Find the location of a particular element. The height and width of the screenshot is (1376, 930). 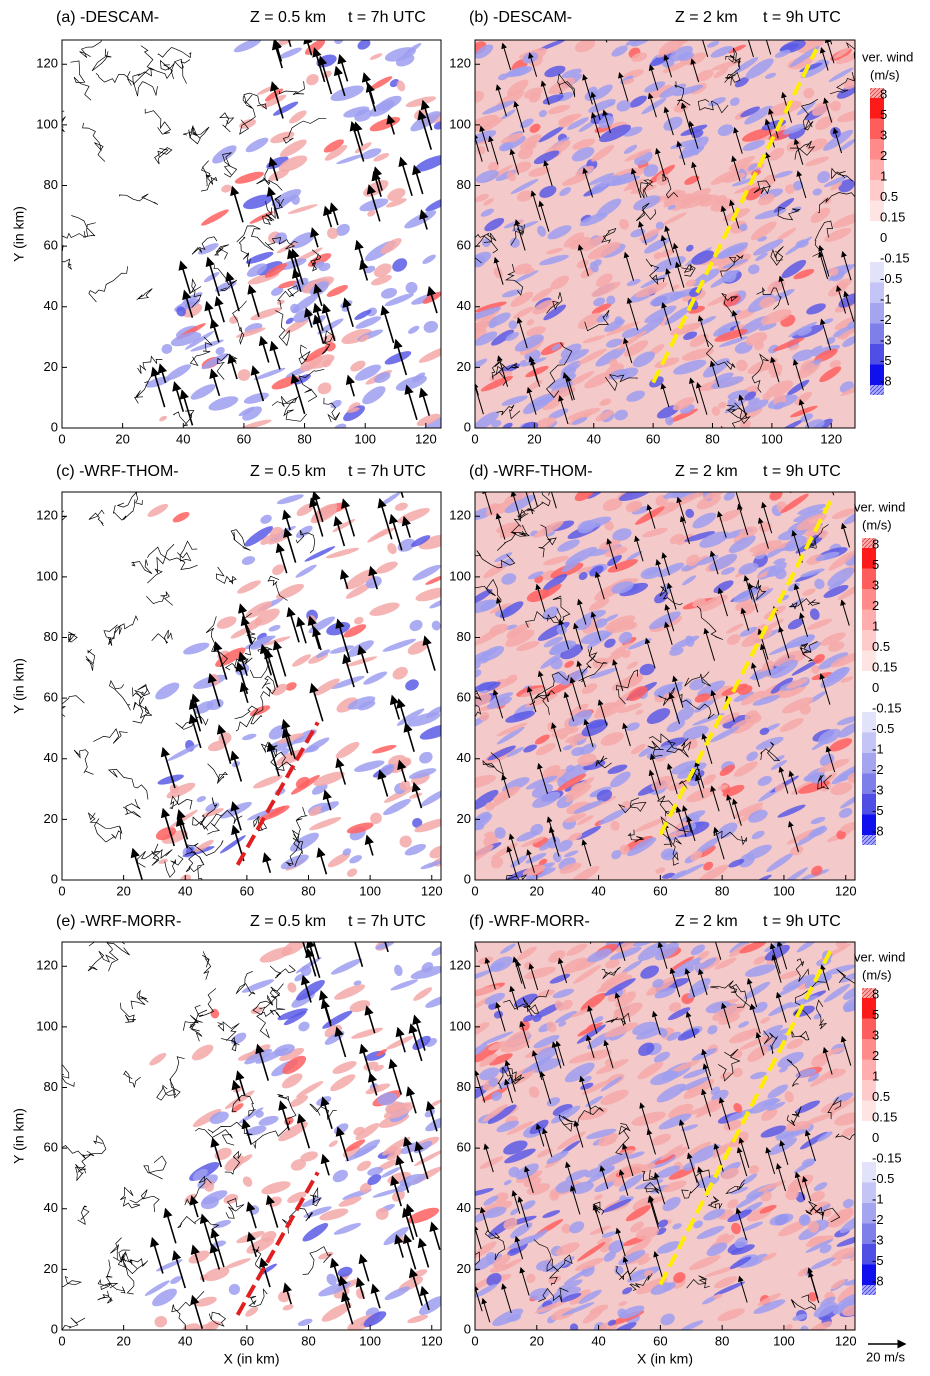

x-tick-label: 20 is located at coordinates (537, 890).